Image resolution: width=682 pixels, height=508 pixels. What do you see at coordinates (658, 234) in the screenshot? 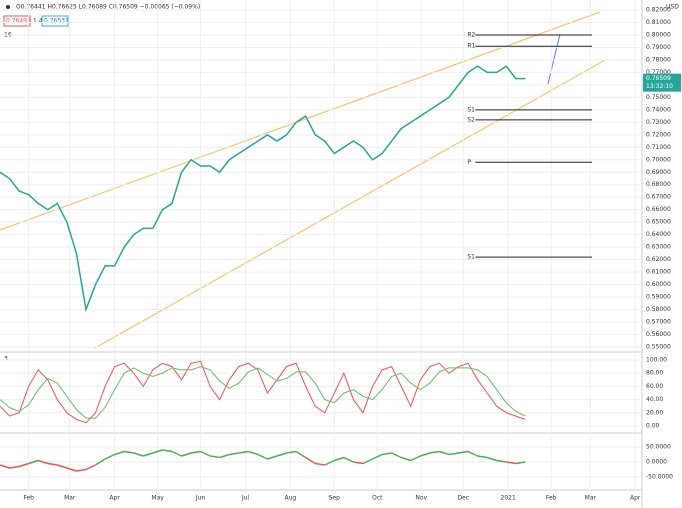
I see `y-tick-label: 0.64000` at bounding box center [658, 234].